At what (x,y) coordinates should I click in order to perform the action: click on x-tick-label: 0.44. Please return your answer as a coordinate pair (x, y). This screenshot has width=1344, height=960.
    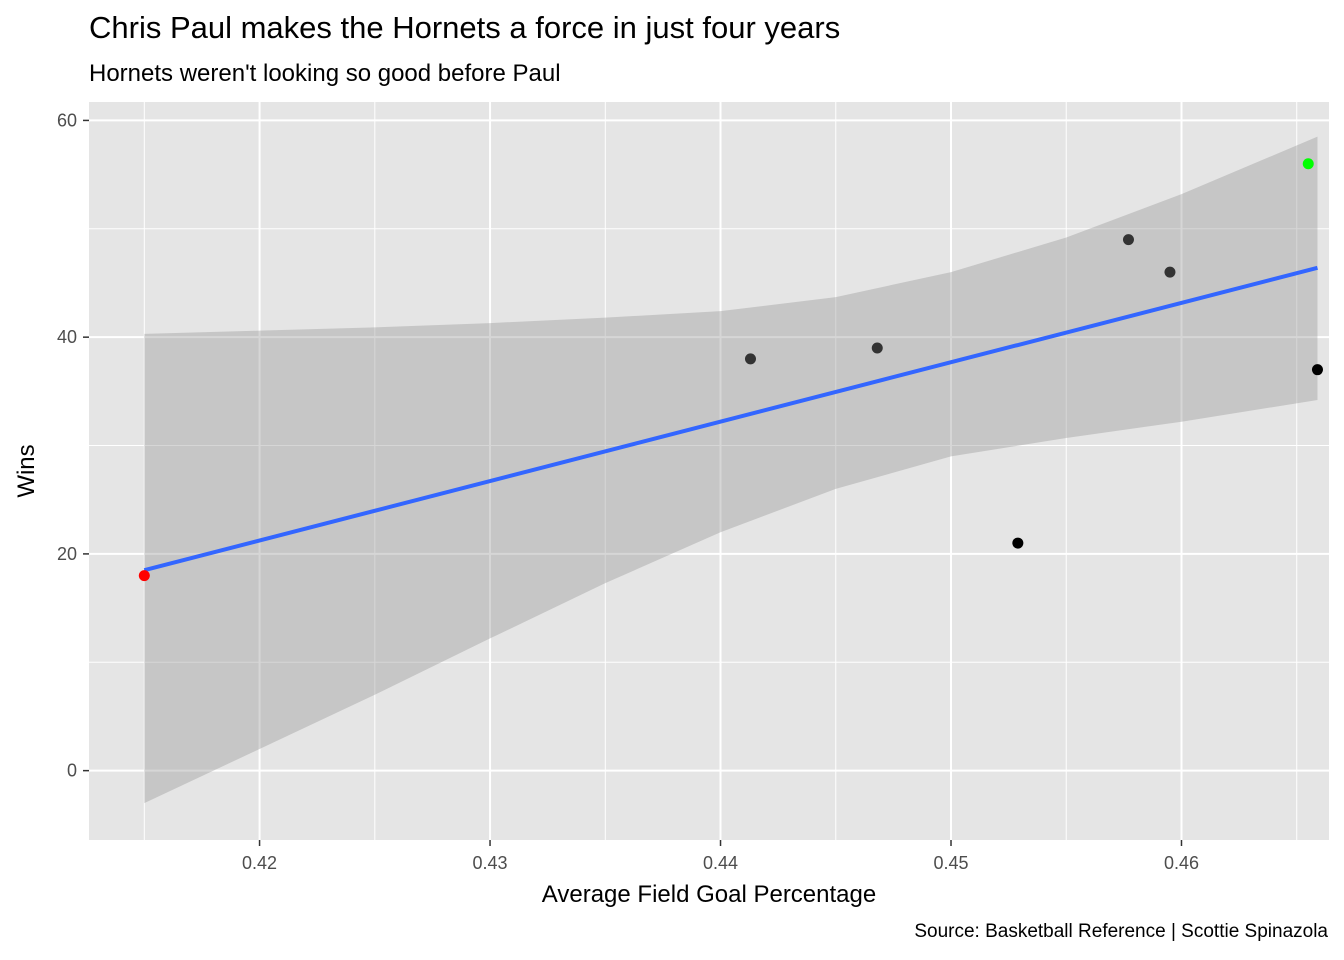
    Looking at the image, I should click on (720, 863).